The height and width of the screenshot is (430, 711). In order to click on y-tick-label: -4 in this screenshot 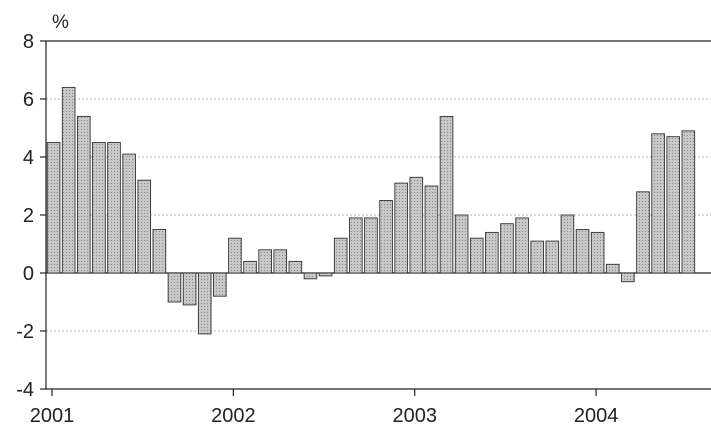, I will do `click(25, 390)`.